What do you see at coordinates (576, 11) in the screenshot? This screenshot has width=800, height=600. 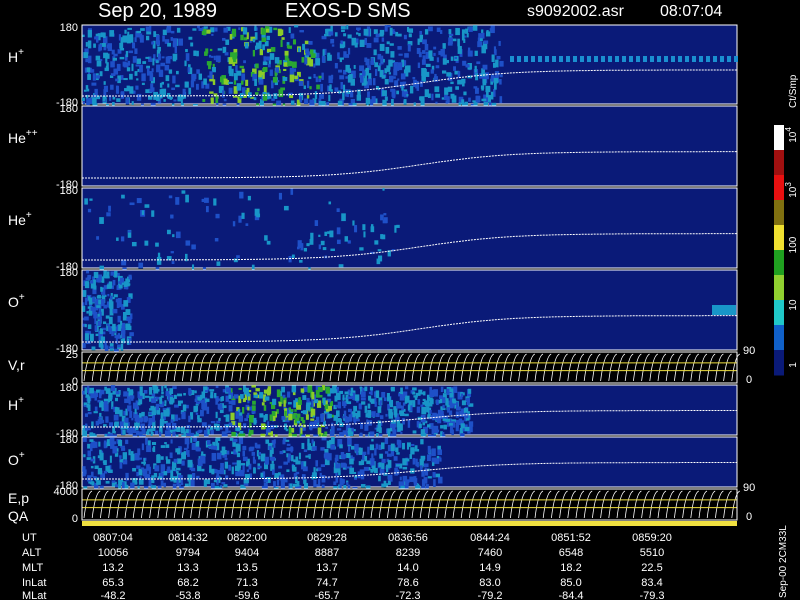 I see `header-file: s9092002.asr` at bounding box center [576, 11].